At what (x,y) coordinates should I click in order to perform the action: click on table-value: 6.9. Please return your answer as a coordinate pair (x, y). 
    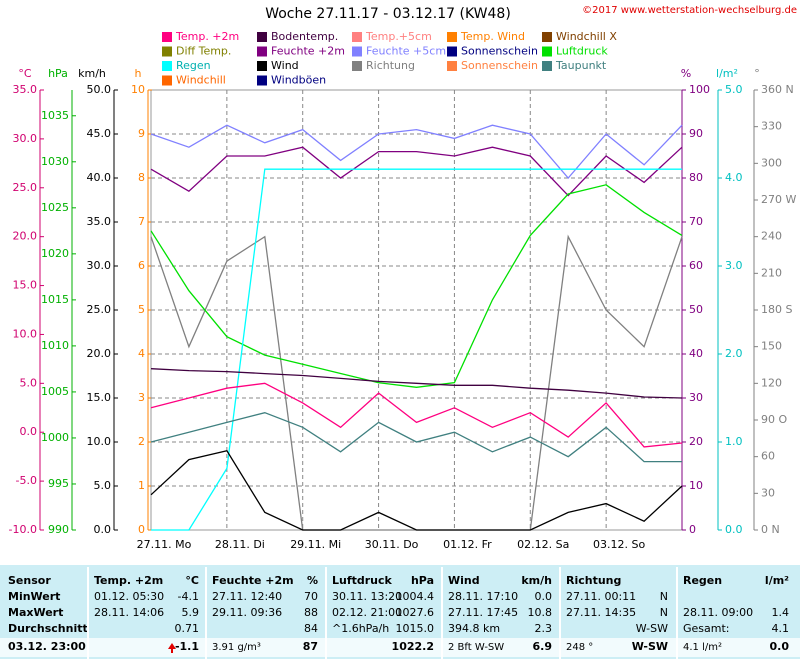
    Looking at the image, I should click on (543, 646).